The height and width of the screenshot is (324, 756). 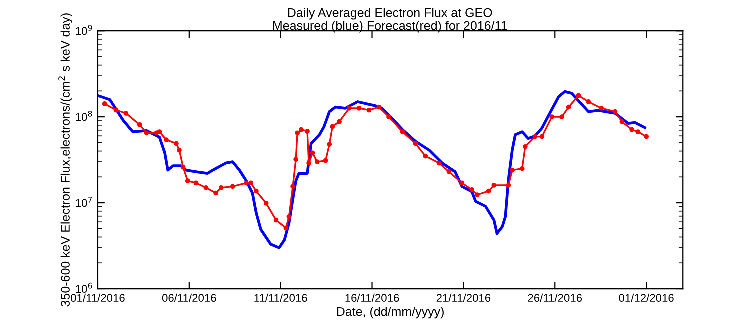 What do you see at coordinates (463, 298) in the screenshot?
I see `x-tick-label: 21/11/2016` at bounding box center [463, 298].